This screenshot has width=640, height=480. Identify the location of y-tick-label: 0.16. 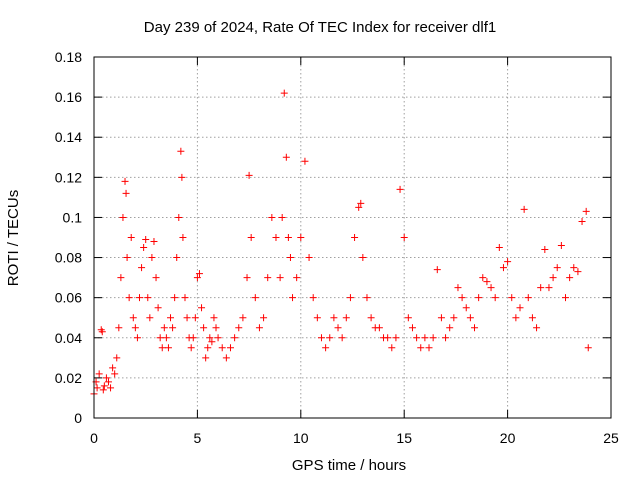
(68, 97).